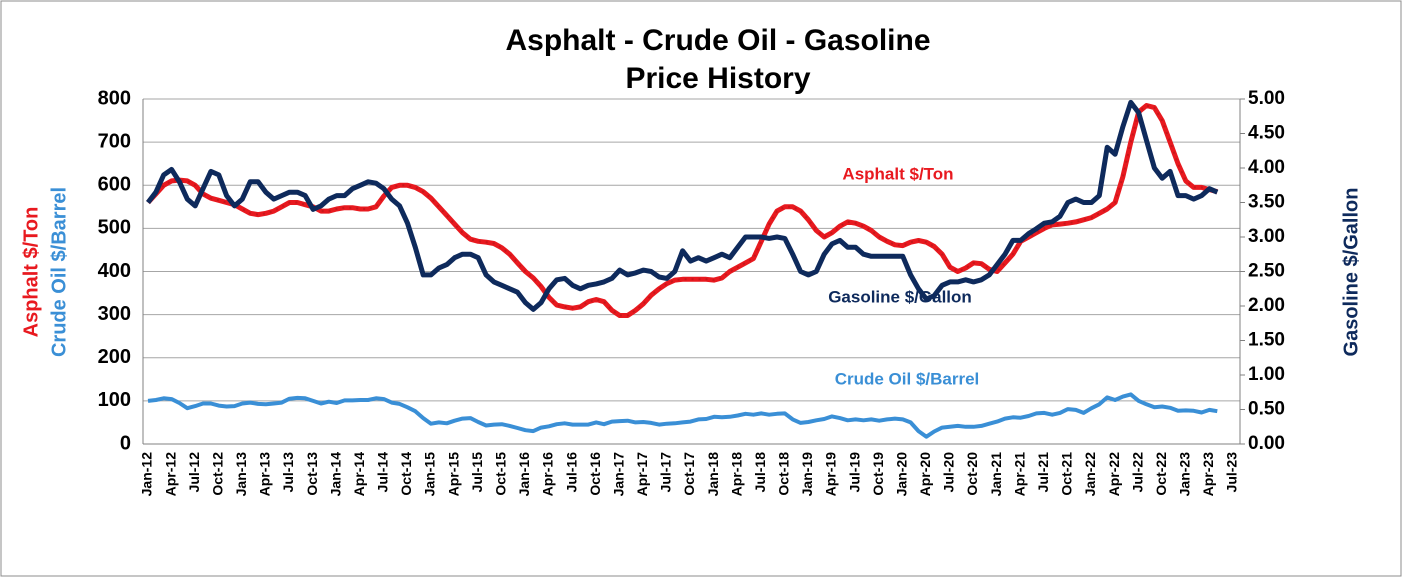  What do you see at coordinates (682, 415) in the screenshot?
I see `series-line` at bounding box center [682, 415].